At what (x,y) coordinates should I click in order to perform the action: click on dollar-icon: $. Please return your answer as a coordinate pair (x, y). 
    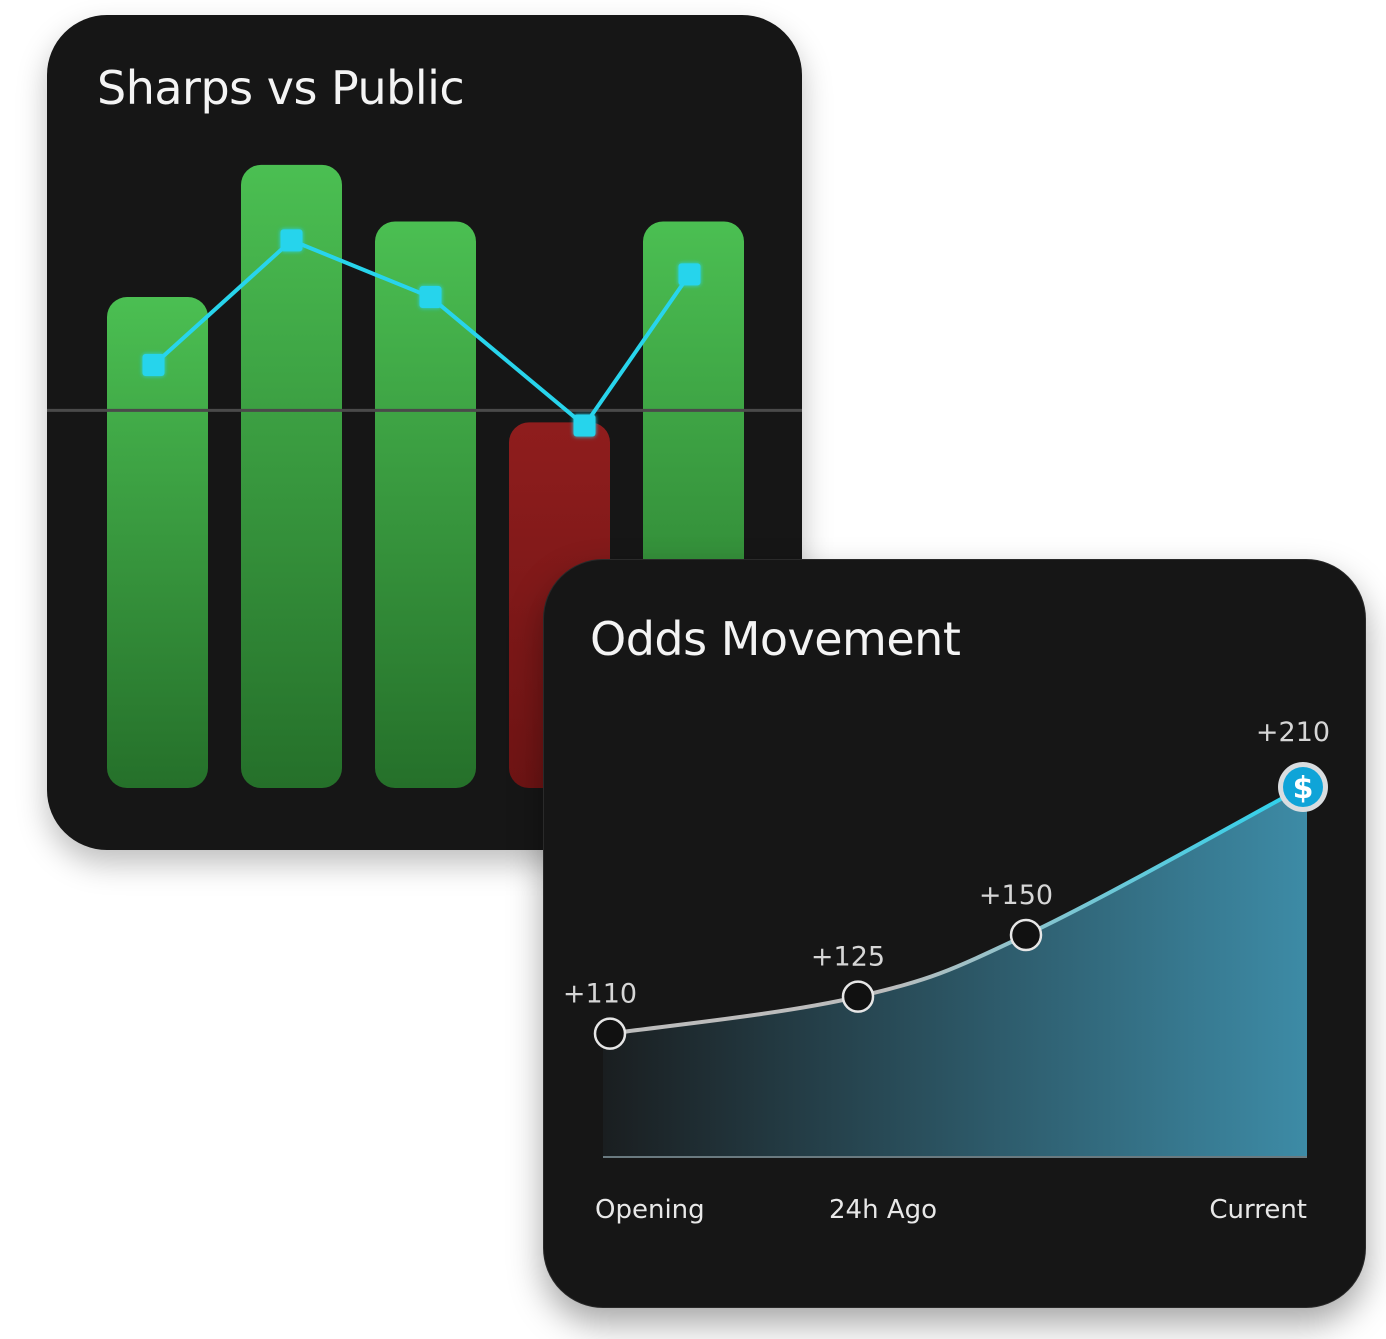
    Looking at the image, I should click on (1303, 788).